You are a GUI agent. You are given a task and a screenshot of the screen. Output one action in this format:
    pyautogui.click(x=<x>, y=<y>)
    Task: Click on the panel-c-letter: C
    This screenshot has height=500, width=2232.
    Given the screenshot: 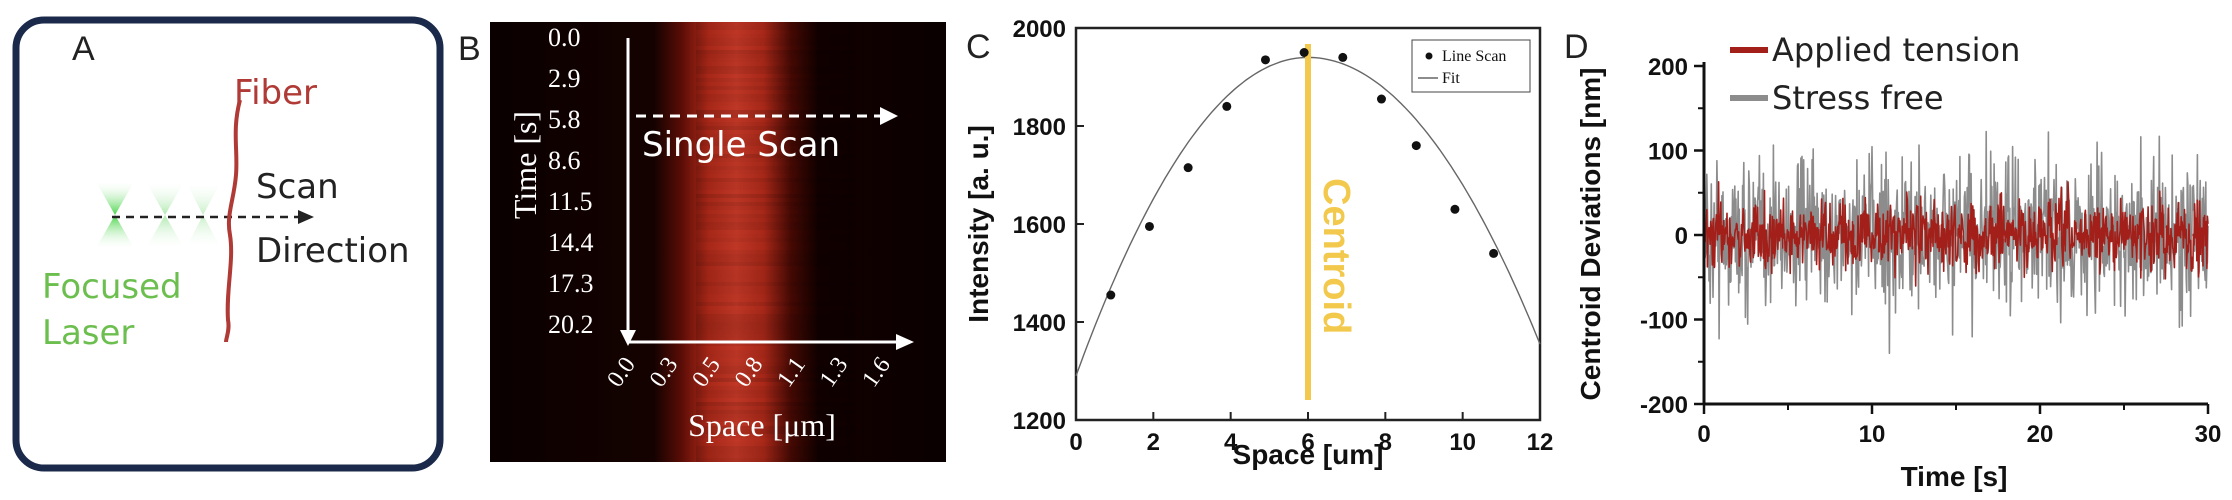 What is the action you would take?
    pyautogui.click(x=978, y=47)
    